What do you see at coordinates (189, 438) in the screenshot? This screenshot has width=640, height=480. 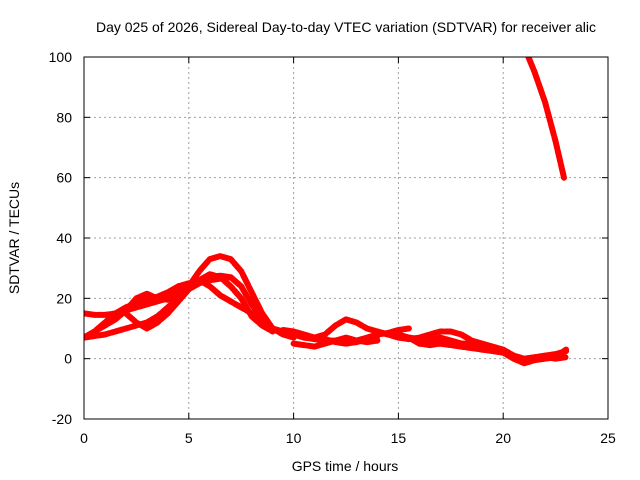 I see `x-tick-label: 5` at bounding box center [189, 438].